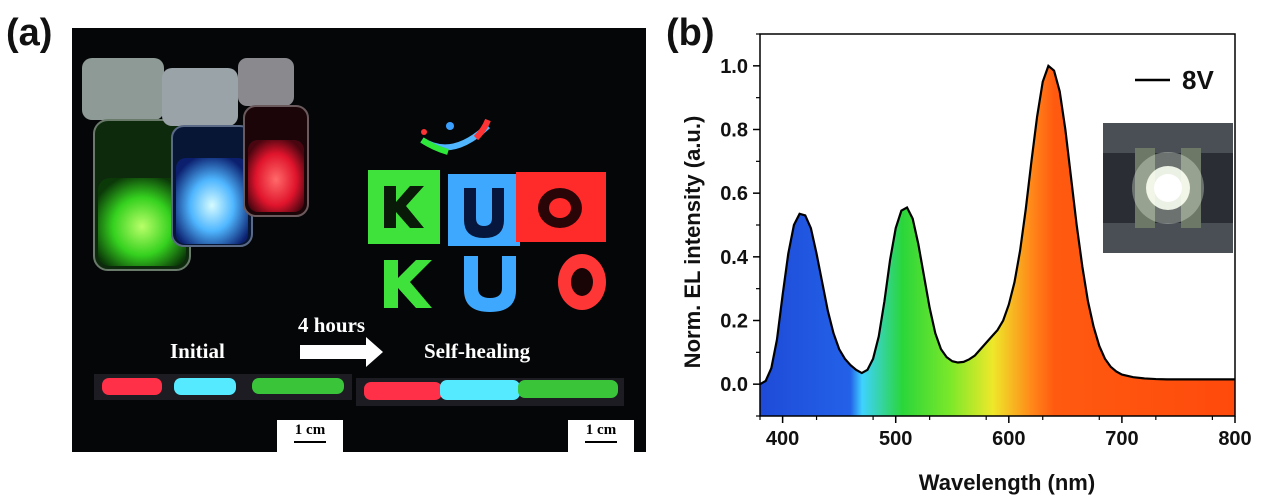  Describe the element at coordinates (734, 322) in the screenshot. I see `y-tick-label: 0.2` at that location.